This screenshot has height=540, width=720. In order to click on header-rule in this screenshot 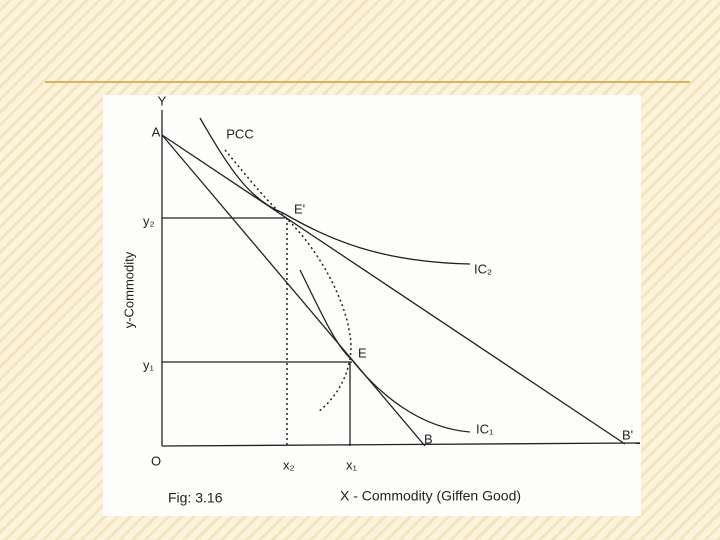, I will do `click(367, 82)`.